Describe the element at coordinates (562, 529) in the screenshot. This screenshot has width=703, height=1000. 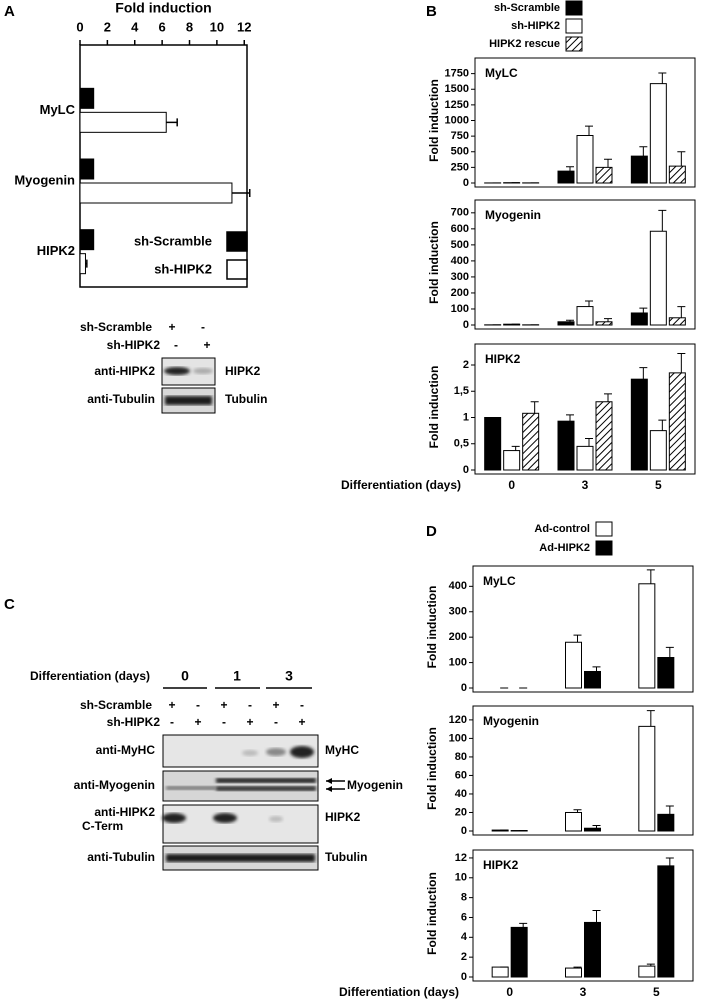
I see `legend-label: Ad-control` at that location.